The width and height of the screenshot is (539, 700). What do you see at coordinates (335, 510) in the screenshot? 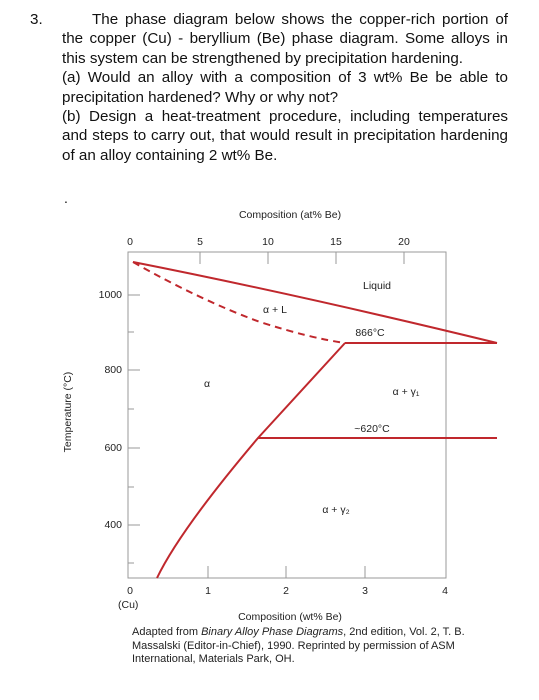
I see `region-label: α + γ₂` at bounding box center [335, 510].